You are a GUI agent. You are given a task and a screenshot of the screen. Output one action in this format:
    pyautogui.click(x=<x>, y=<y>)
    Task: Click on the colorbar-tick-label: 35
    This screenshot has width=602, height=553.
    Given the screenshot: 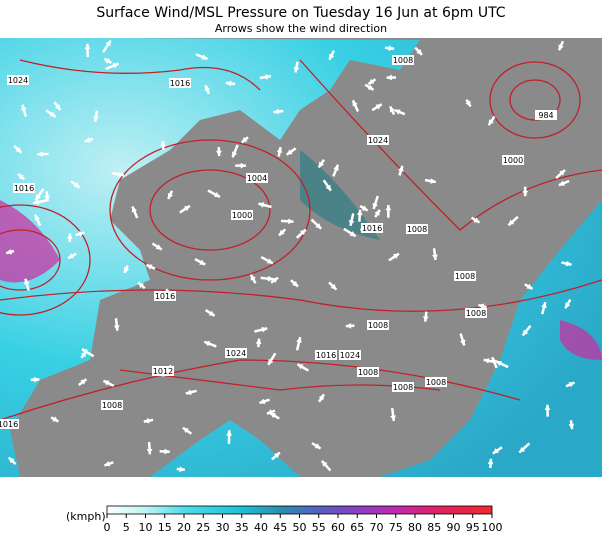 What is the action you would take?
    pyautogui.click(x=242, y=527)
    